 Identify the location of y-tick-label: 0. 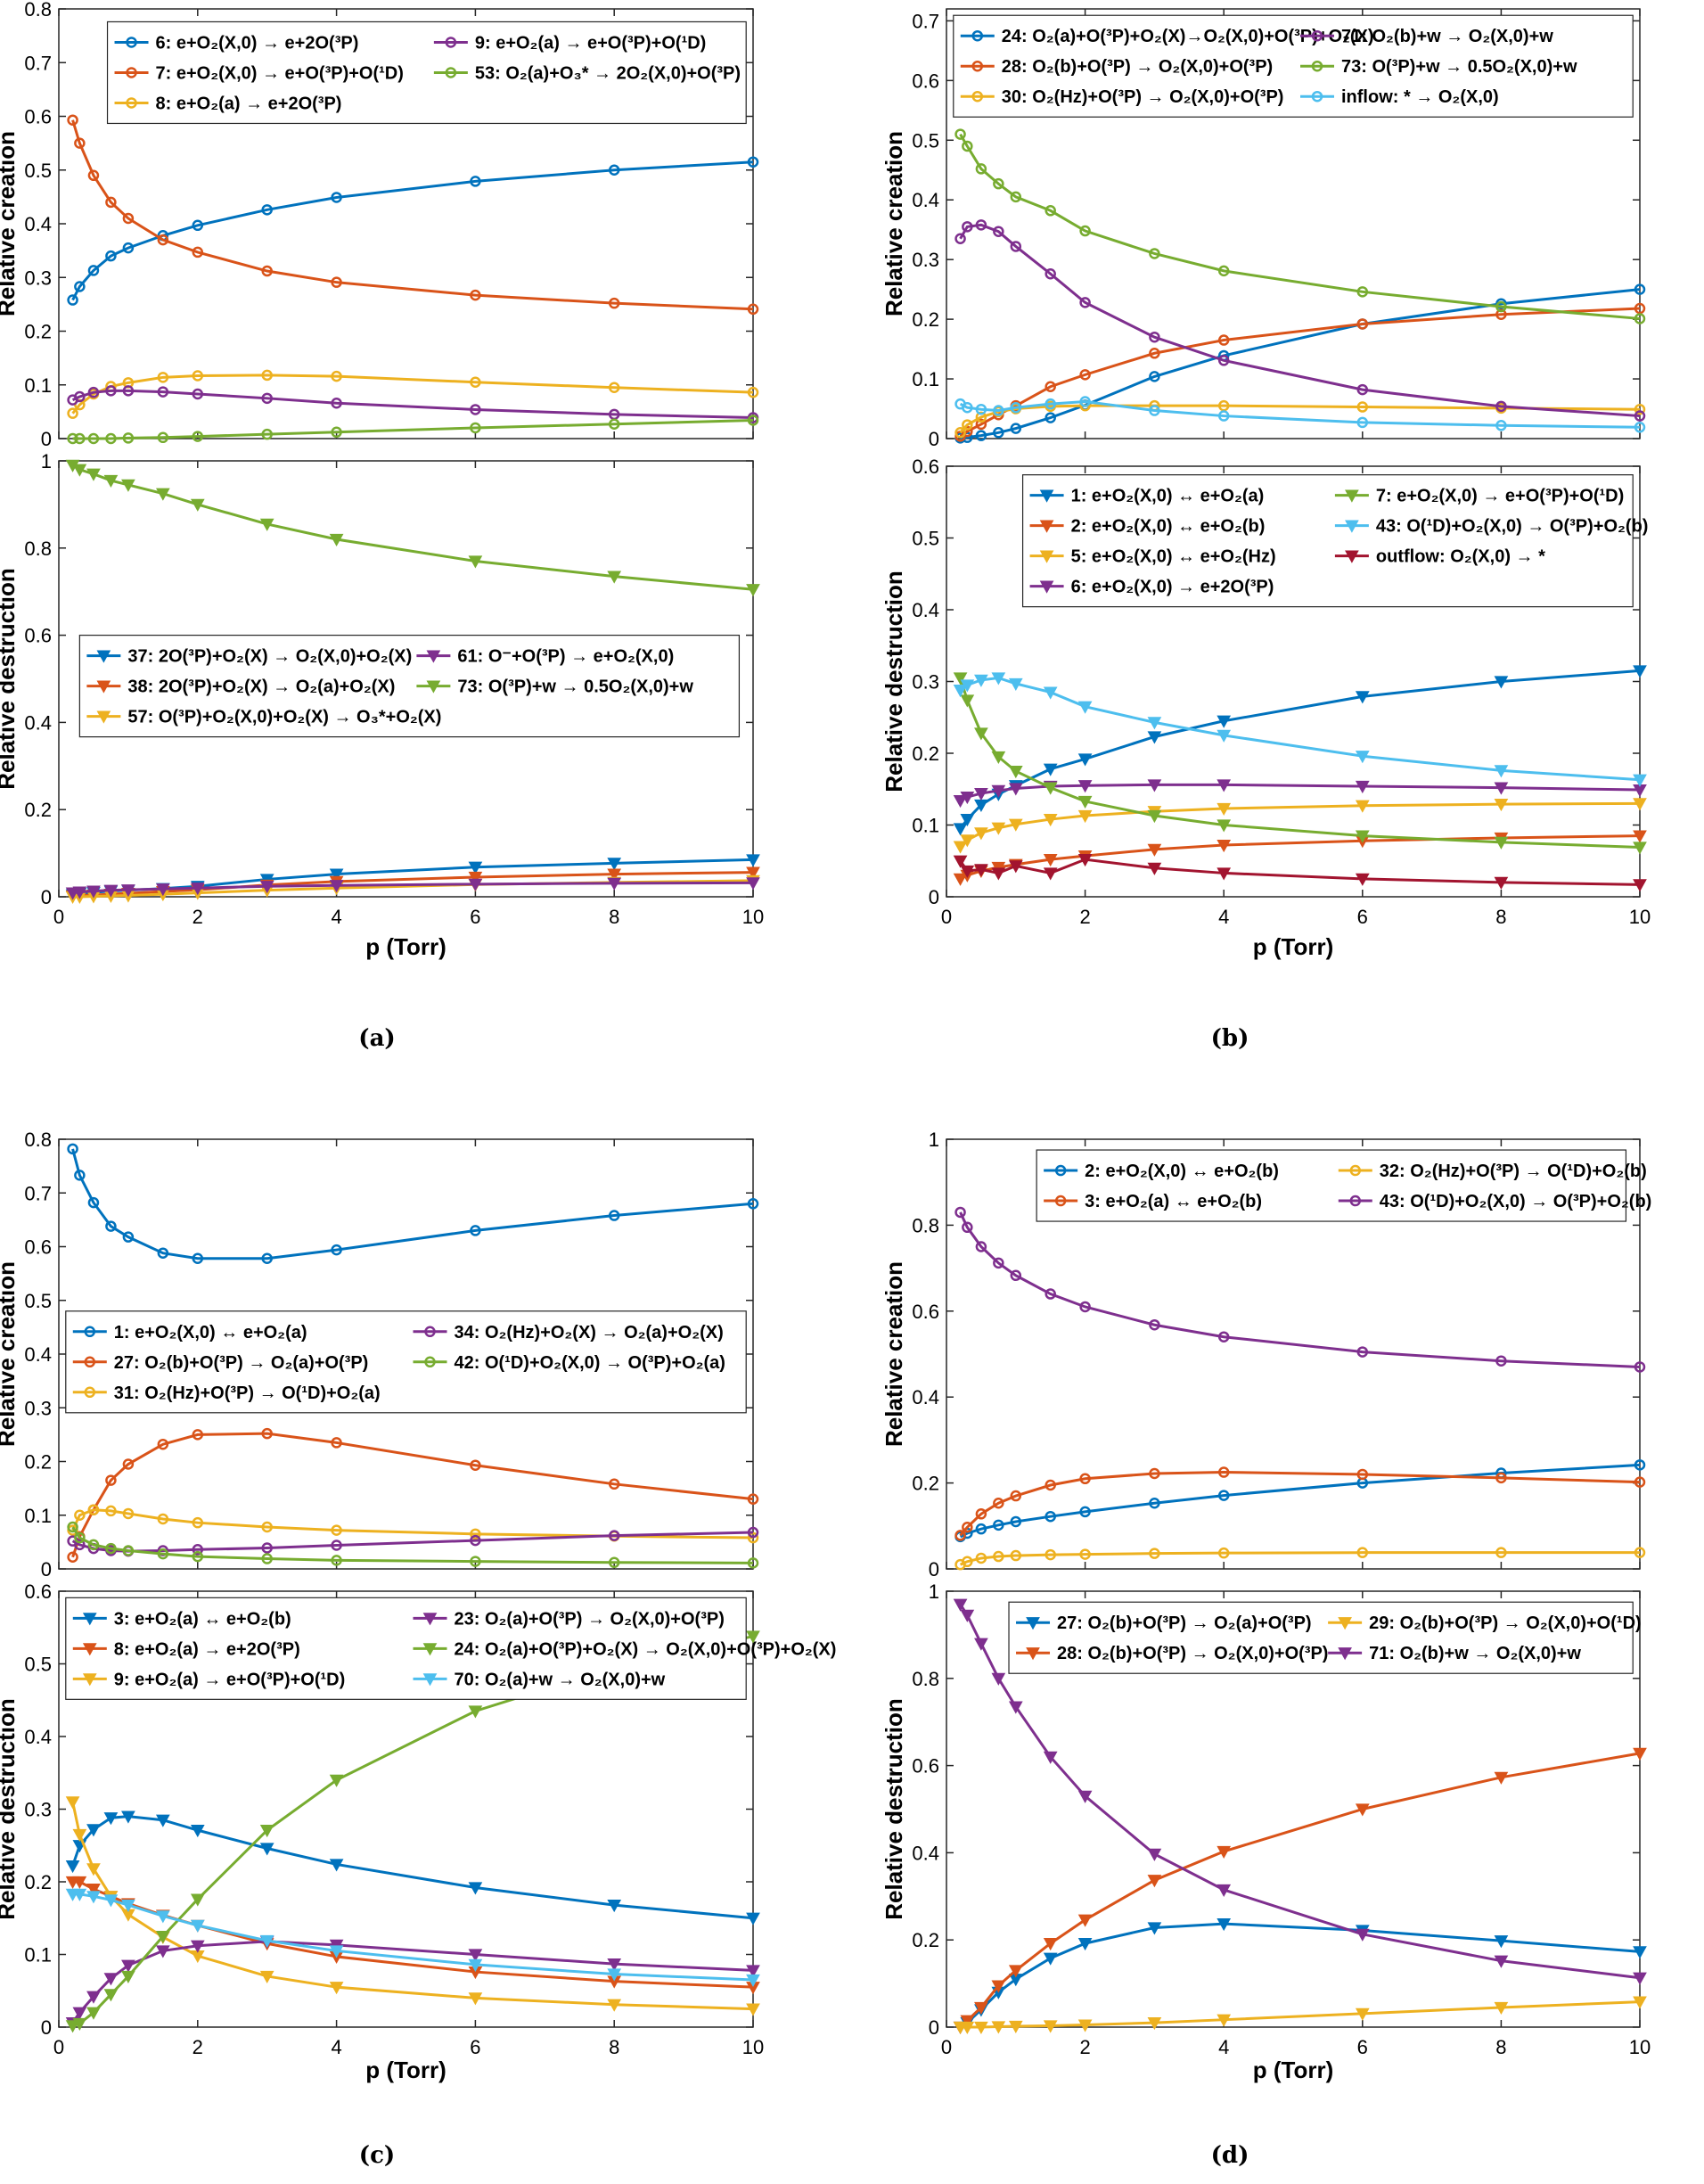
(934, 2027).